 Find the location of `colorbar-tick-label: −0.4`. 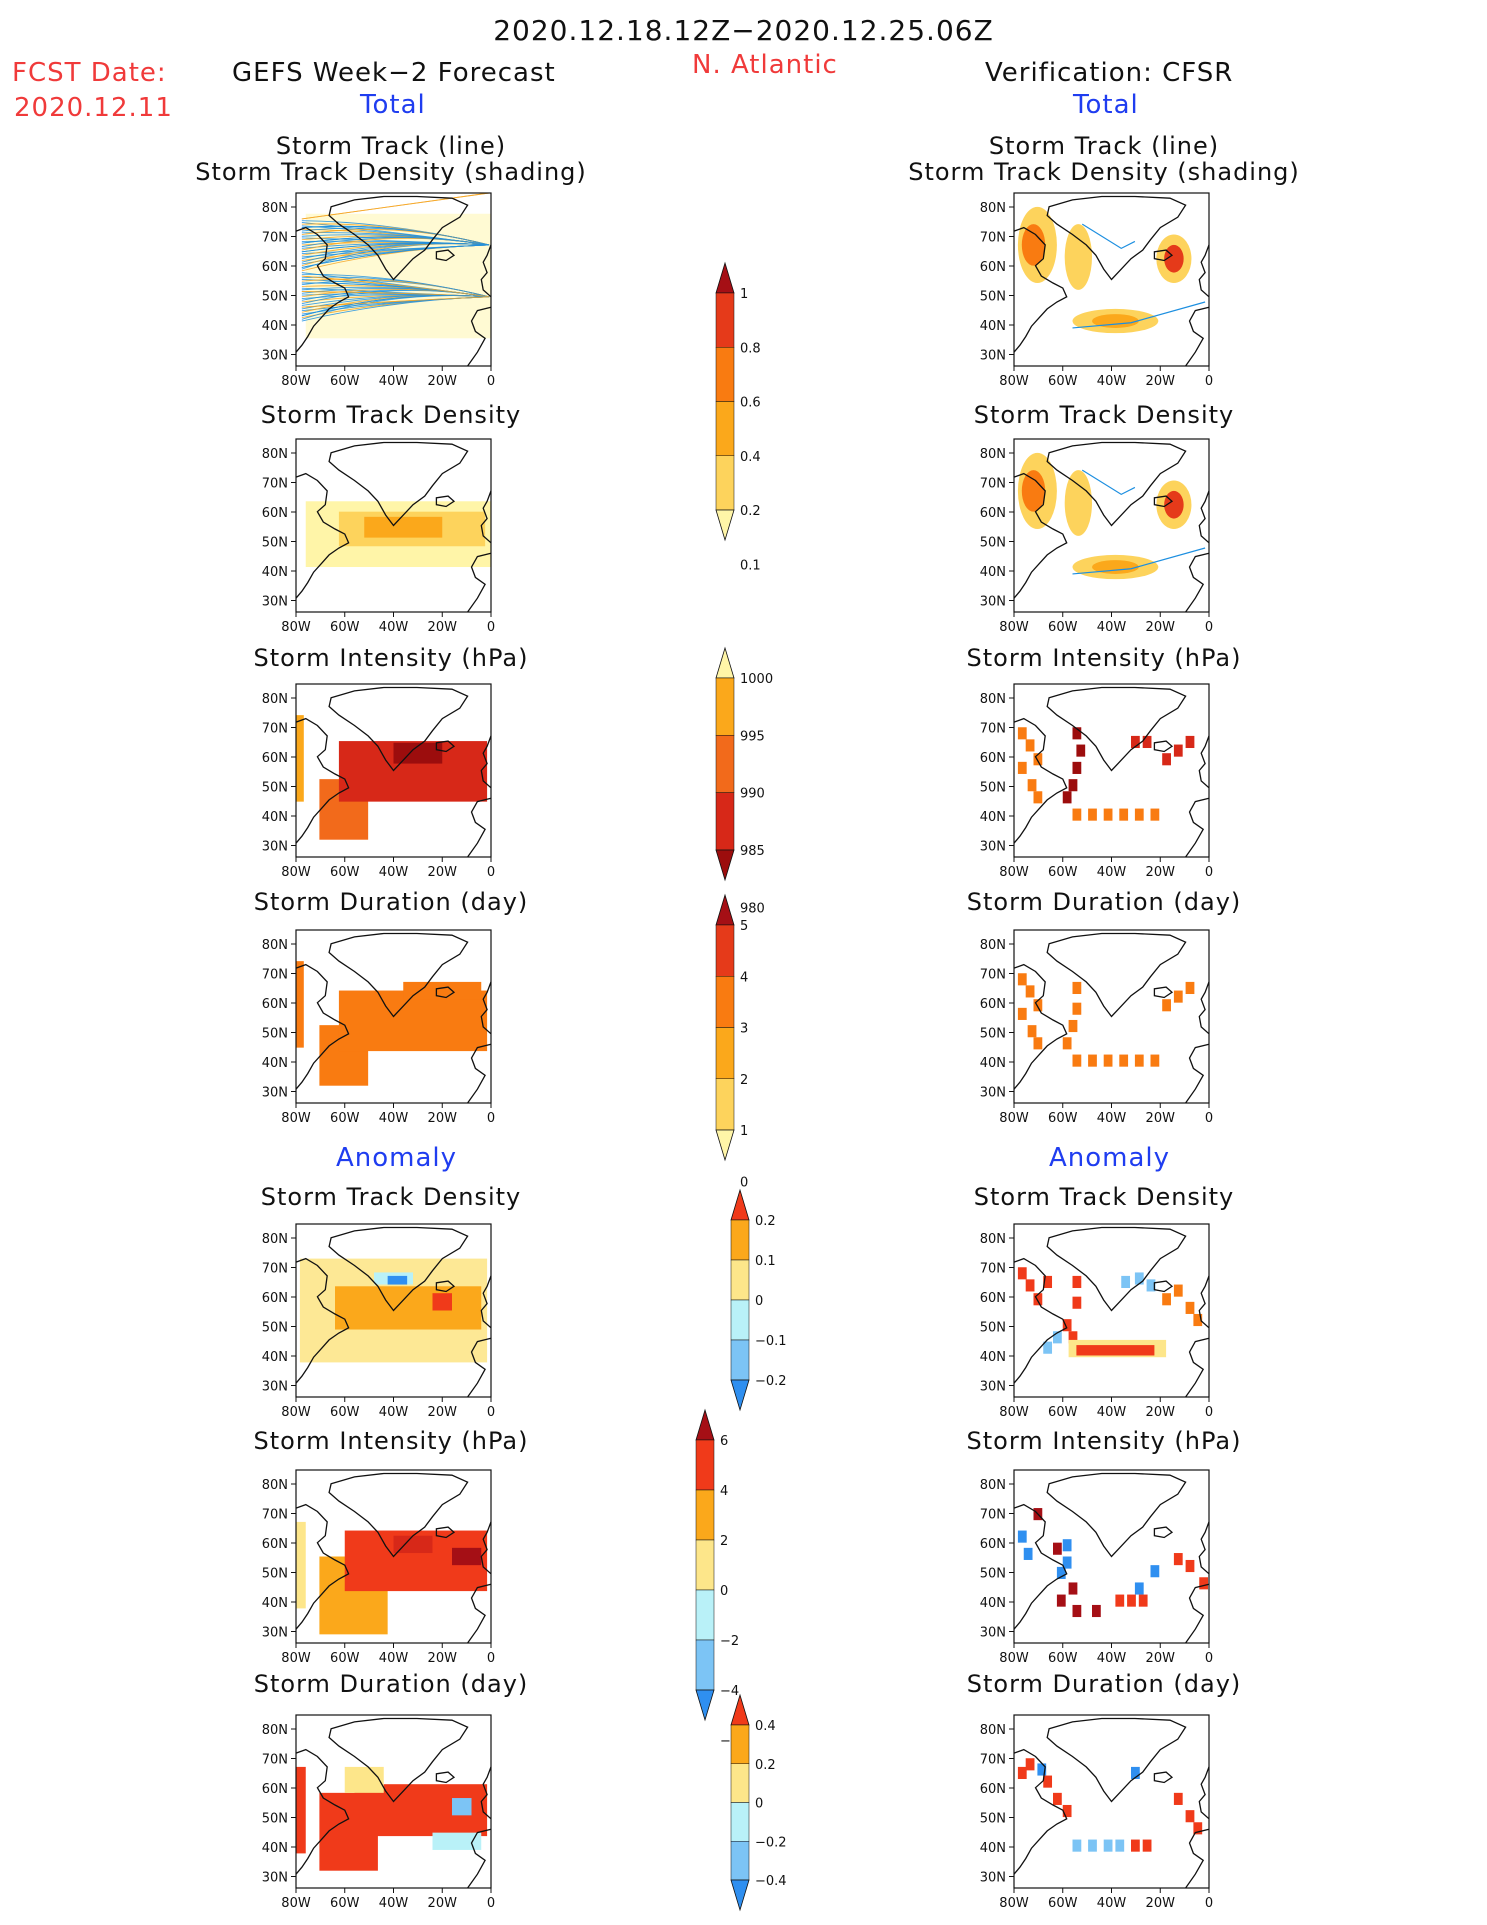

colorbar-tick-label: −0.4 is located at coordinates (771, 1881).